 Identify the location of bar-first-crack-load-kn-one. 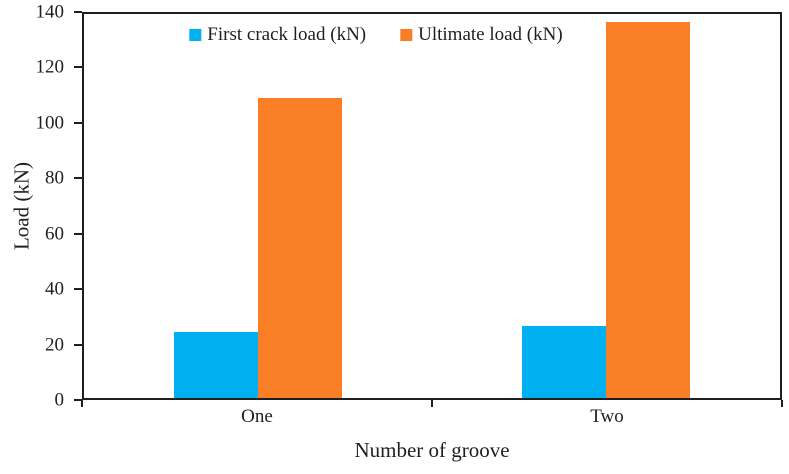
(216, 365).